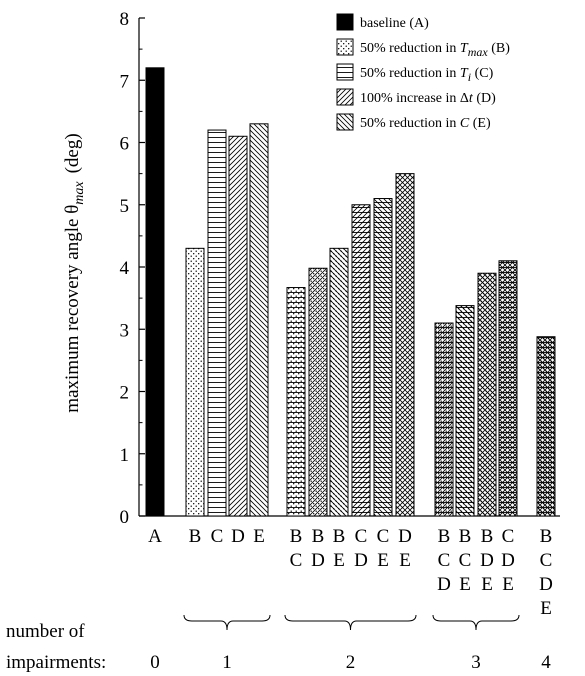 This screenshot has height=676, width=585. What do you see at coordinates (546, 662) in the screenshot?
I see `impairment-count-4: 4` at bounding box center [546, 662].